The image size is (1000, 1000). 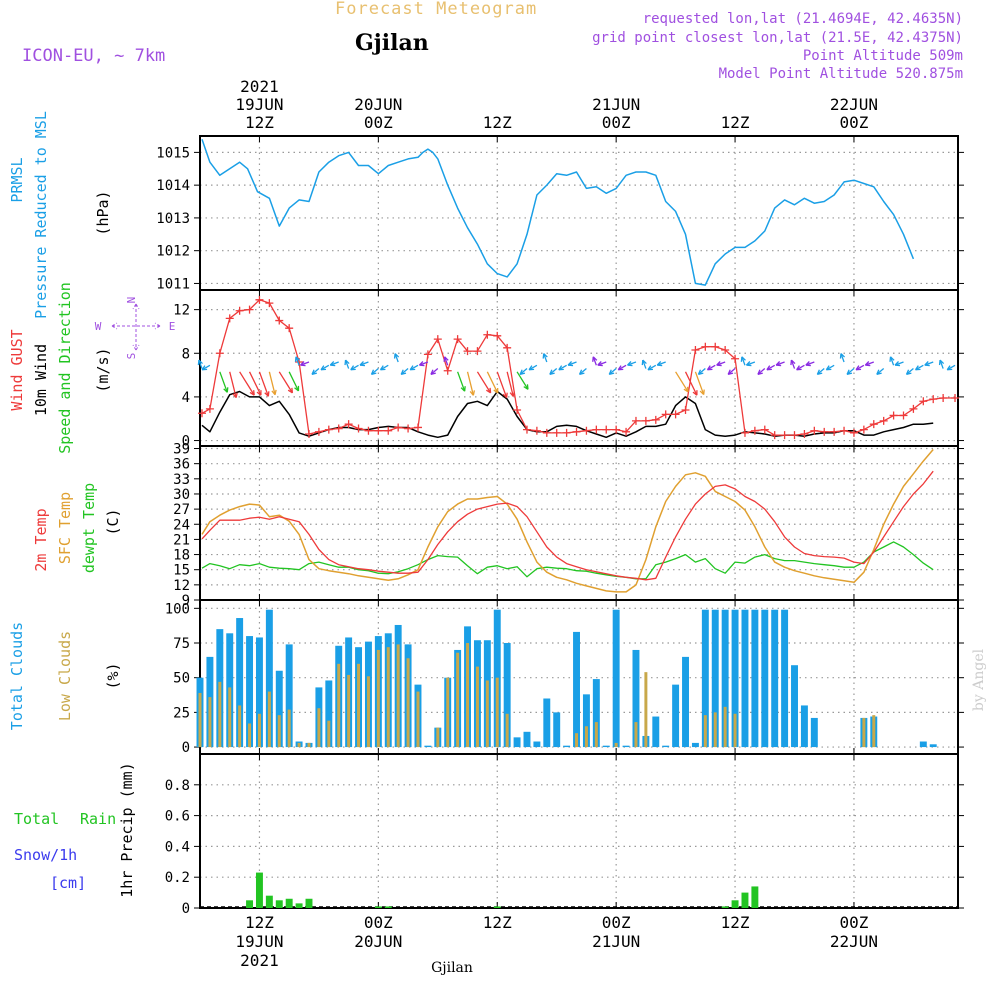 I want to click on compass-arrows, so click(x=136, y=327).